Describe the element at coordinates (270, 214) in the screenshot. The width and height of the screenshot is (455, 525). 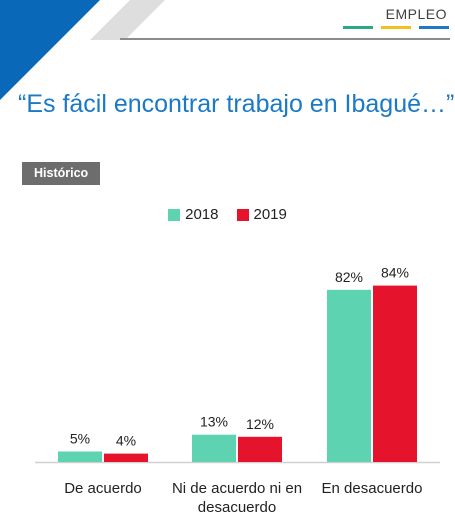
I see `legend-label-2019: 2019` at that location.